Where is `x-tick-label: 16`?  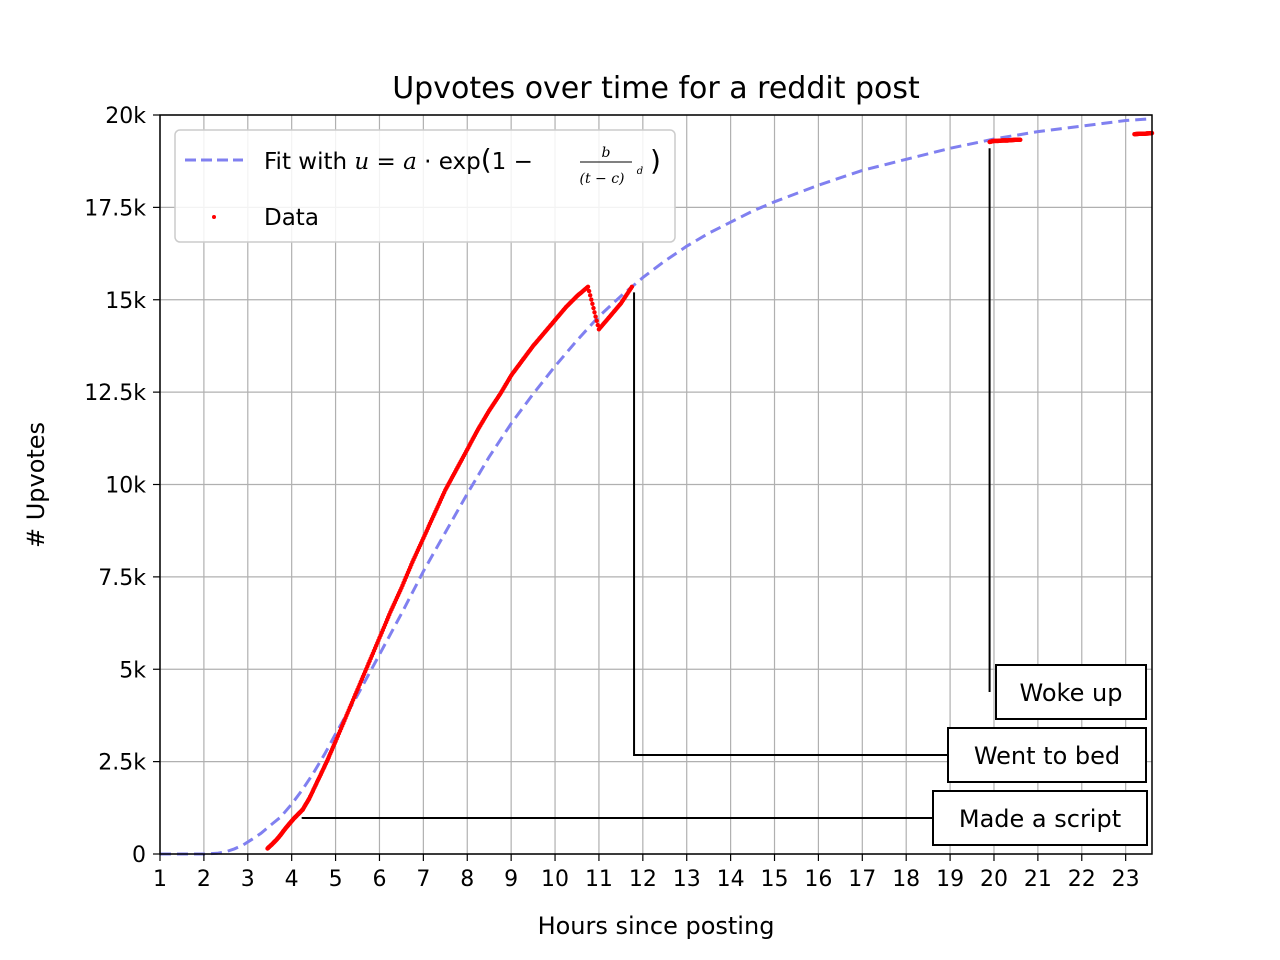 x-tick-label: 16 is located at coordinates (818, 879).